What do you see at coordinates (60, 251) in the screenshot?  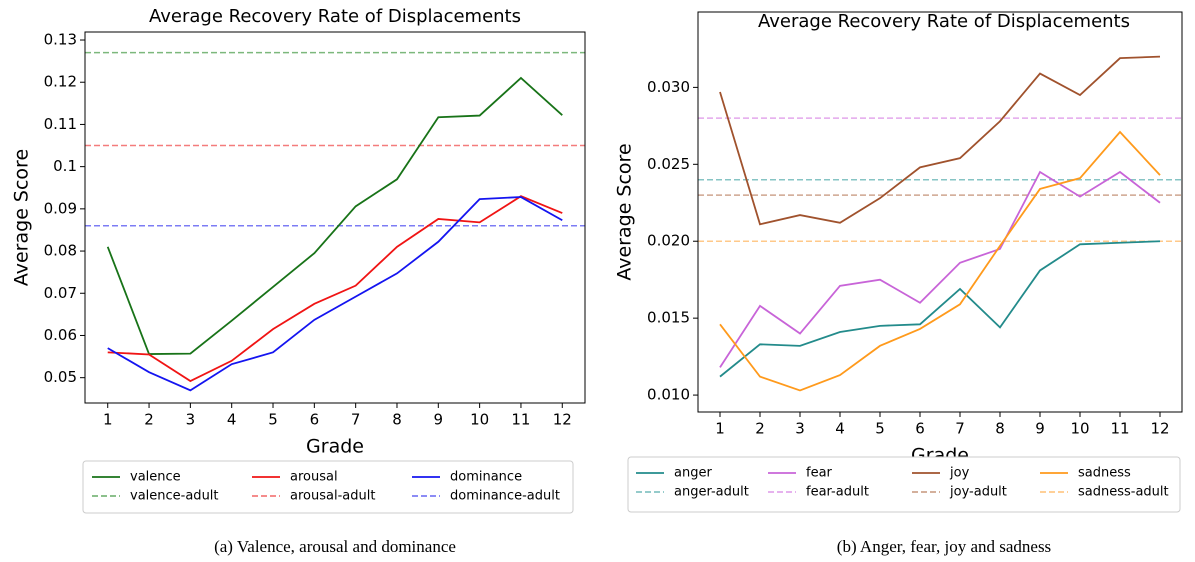 I see `y-tick-label: 0.08` at bounding box center [60, 251].